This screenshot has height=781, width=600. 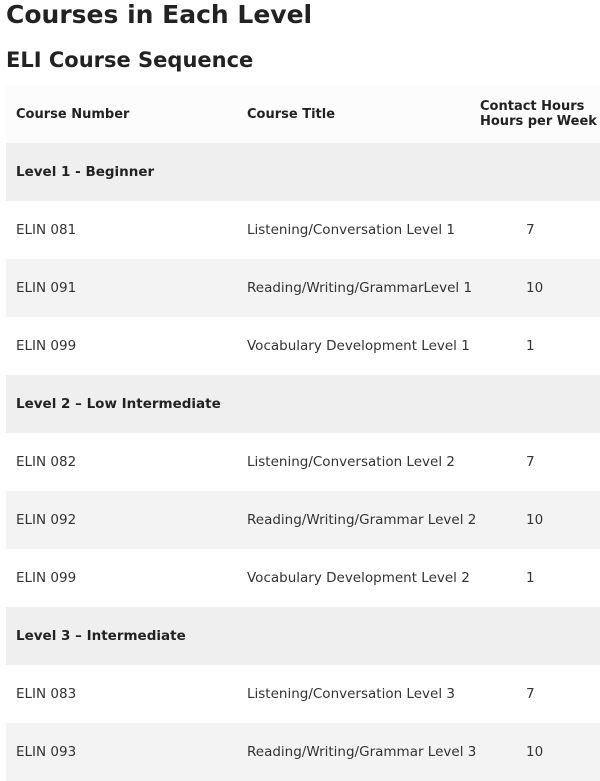 I want to click on course-row: ELIN 091 Reading/Writing/GrammarLevel 1 10, so click(x=303, y=288).